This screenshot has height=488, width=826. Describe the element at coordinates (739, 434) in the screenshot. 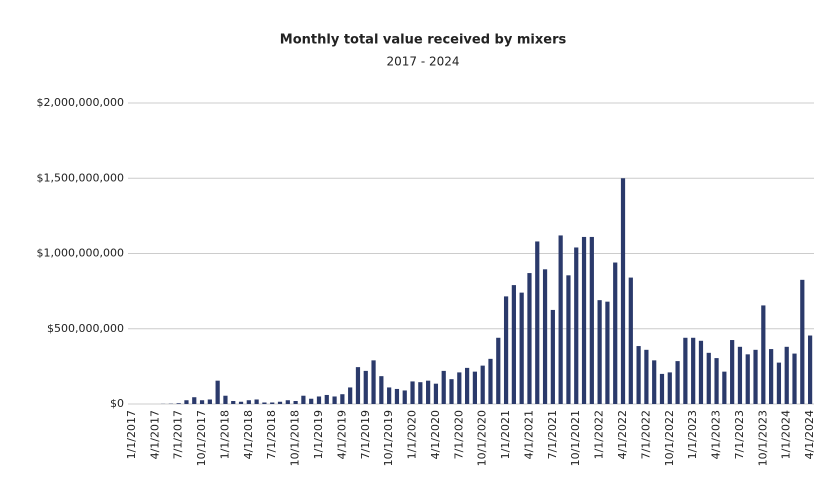

I see `x-tick-label: 7/1/2023` at that location.